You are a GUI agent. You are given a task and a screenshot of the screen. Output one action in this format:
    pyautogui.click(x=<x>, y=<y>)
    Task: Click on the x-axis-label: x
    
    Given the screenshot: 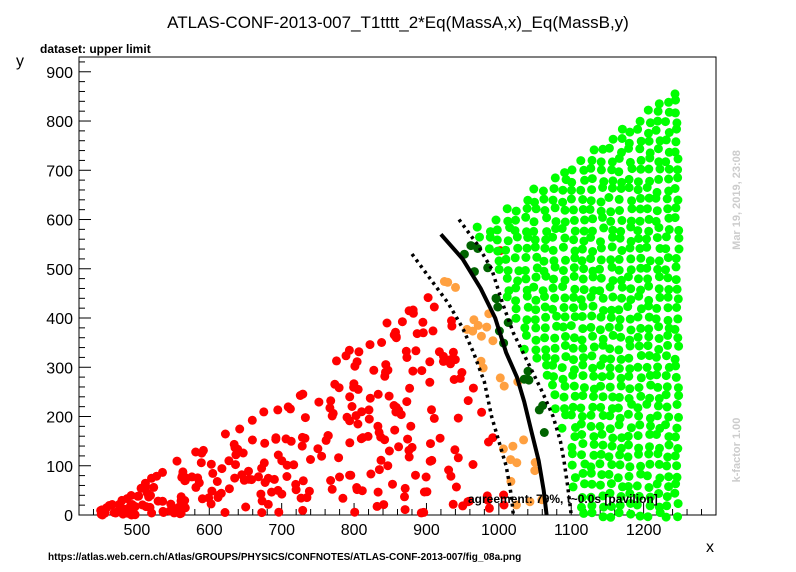 What is the action you would take?
    pyautogui.click(x=710, y=547)
    